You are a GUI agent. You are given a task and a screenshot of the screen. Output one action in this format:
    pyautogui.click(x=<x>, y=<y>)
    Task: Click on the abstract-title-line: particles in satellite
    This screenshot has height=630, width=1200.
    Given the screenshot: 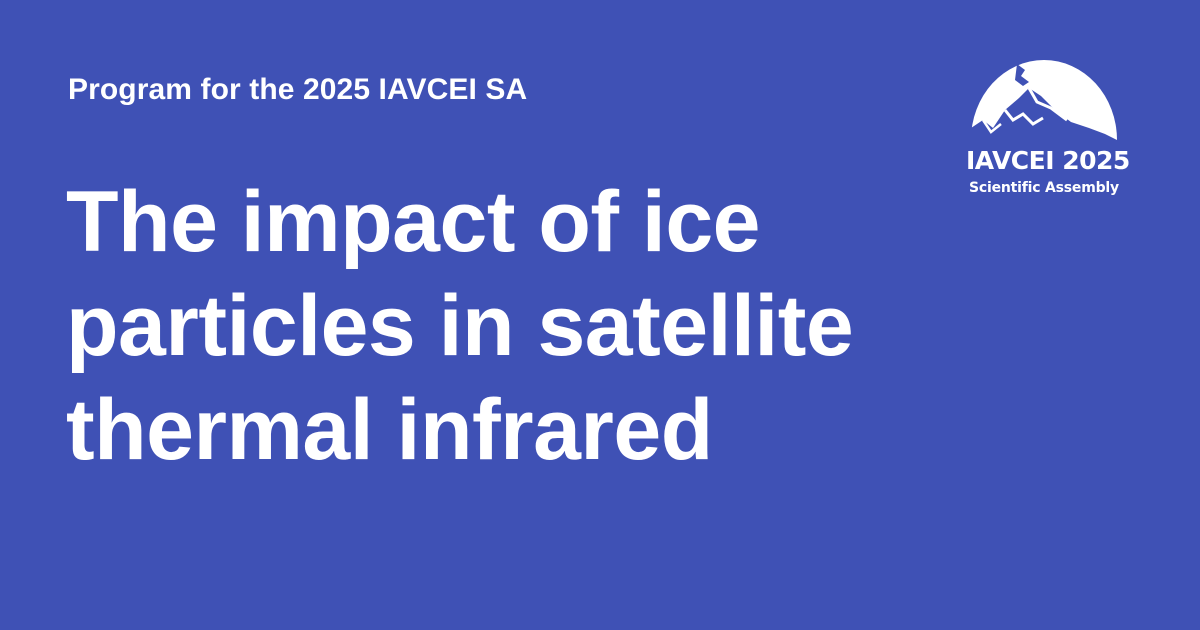 What is the action you would take?
    pyautogui.click(x=460, y=326)
    